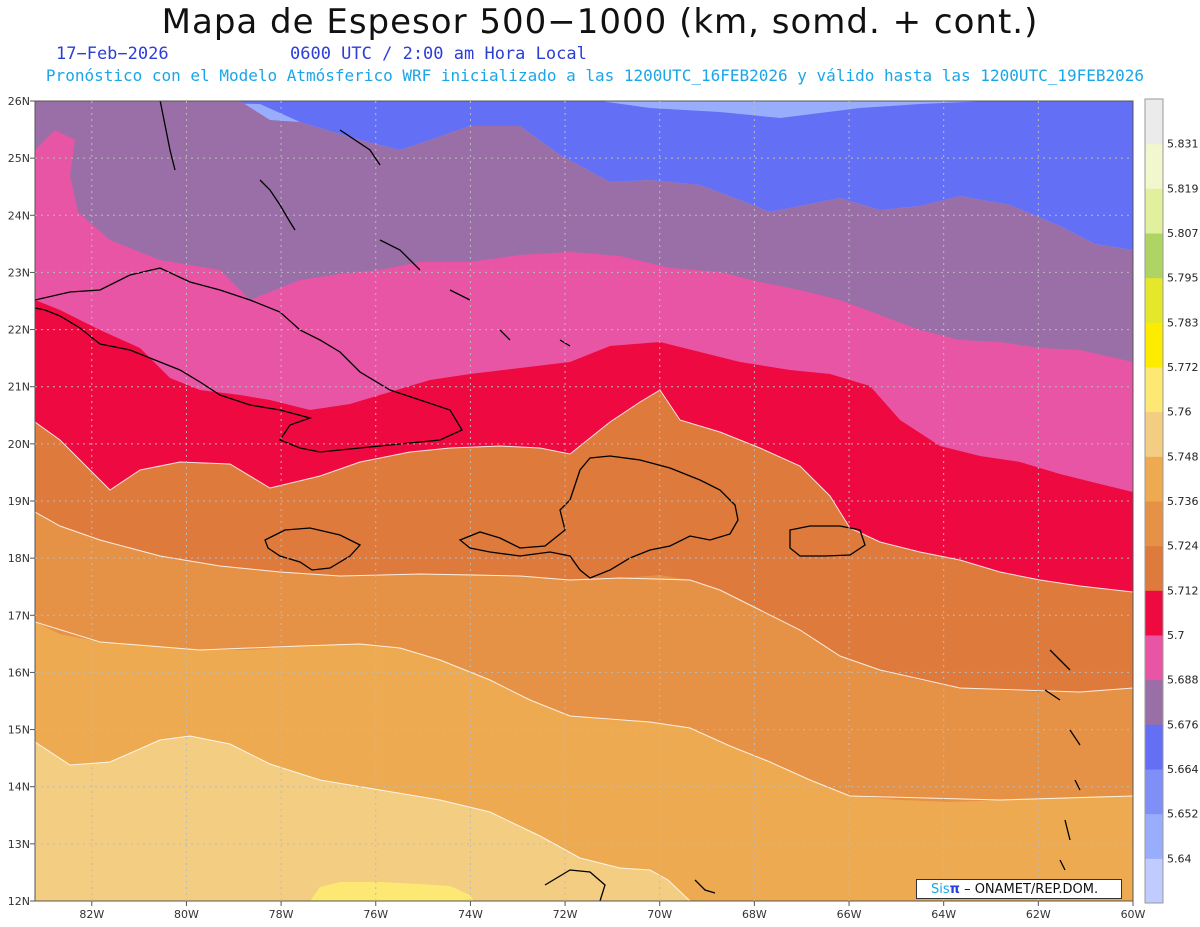 The width and height of the screenshot is (1200, 927). Describe the element at coordinates (1179, 412) in the screenshot. I see `colorbar-label: 5.76` at that location.